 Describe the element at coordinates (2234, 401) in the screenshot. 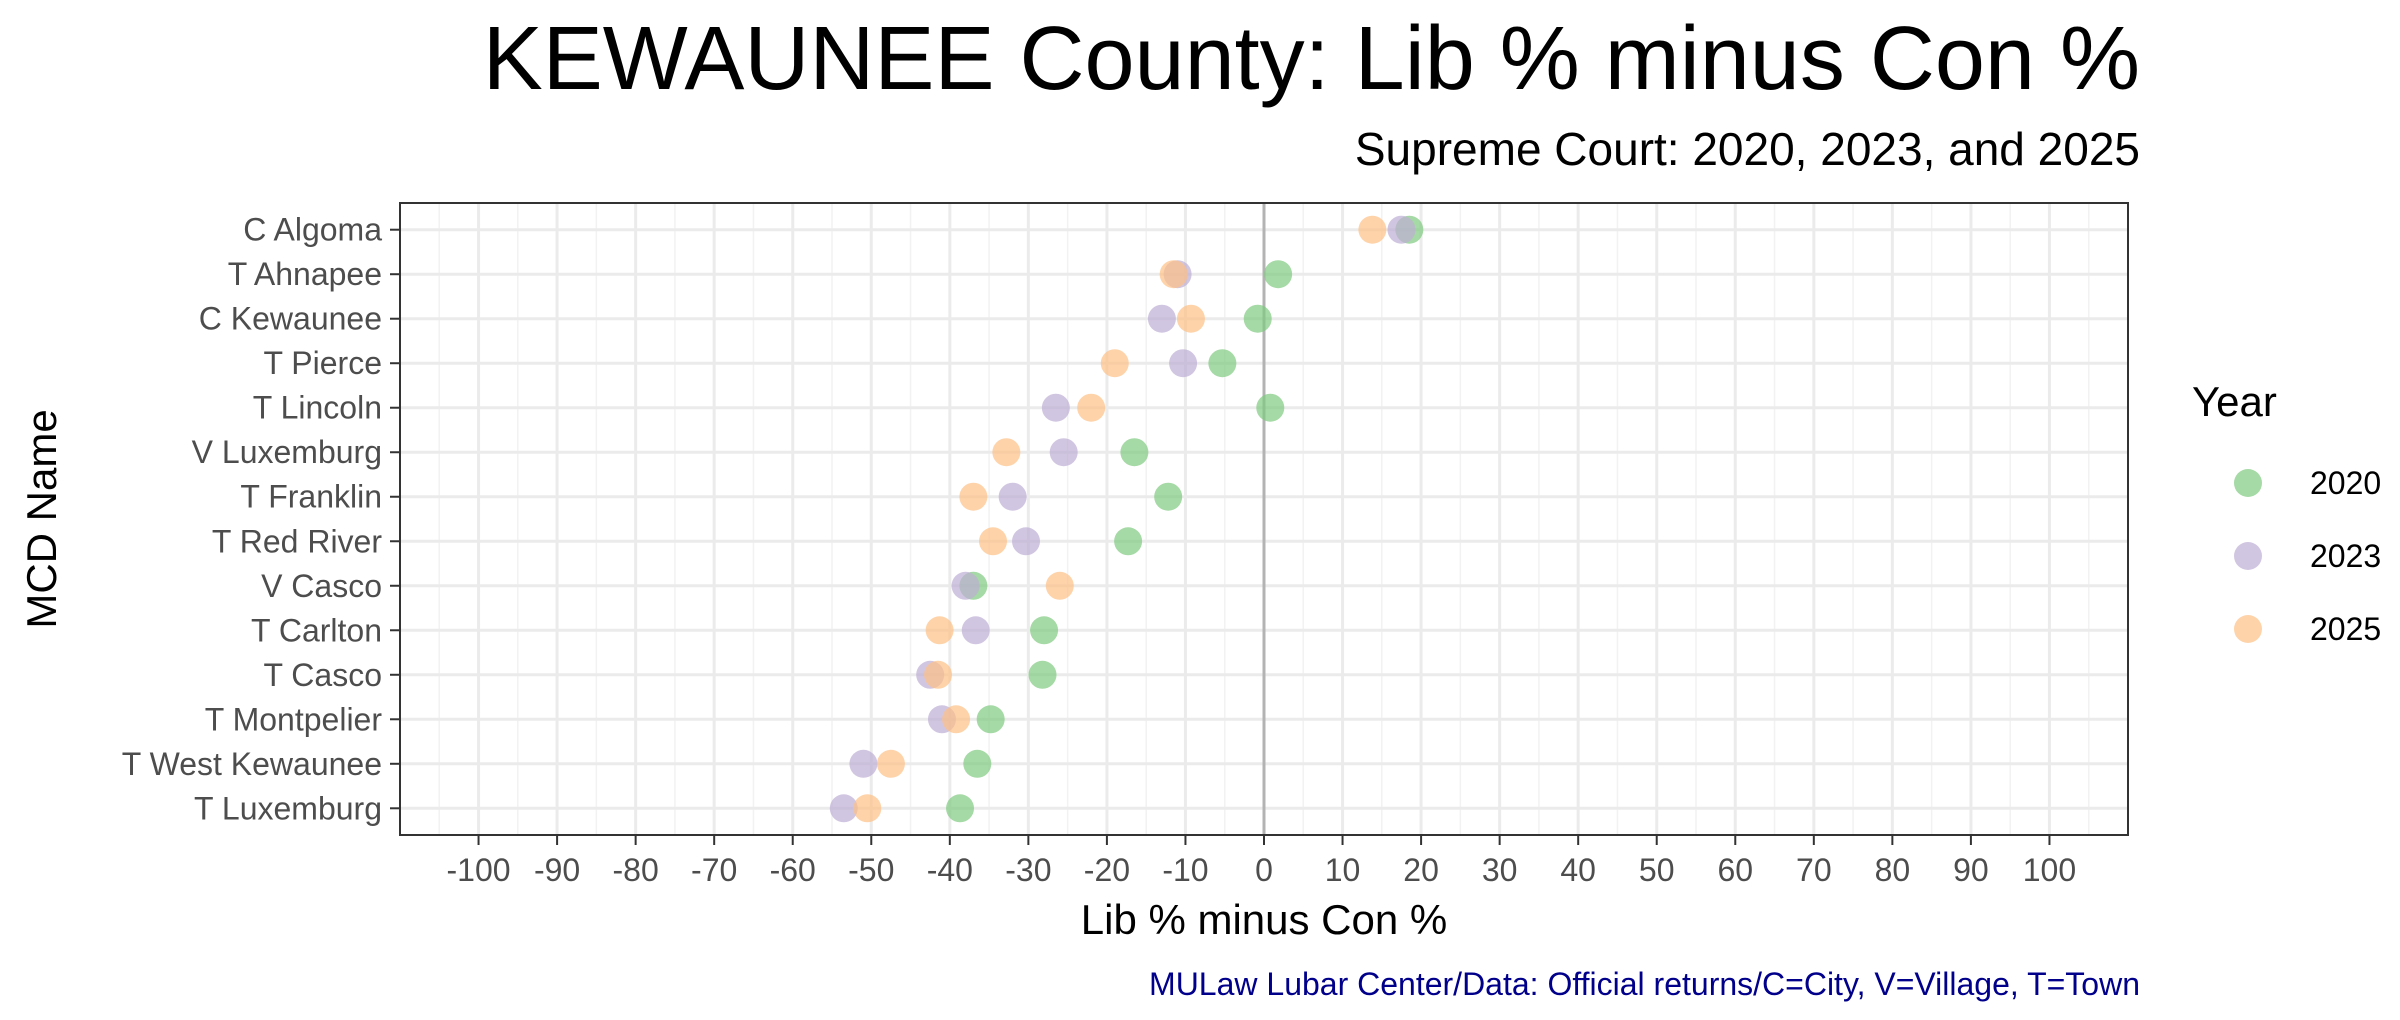

I see `legend-title: Year` at that location.